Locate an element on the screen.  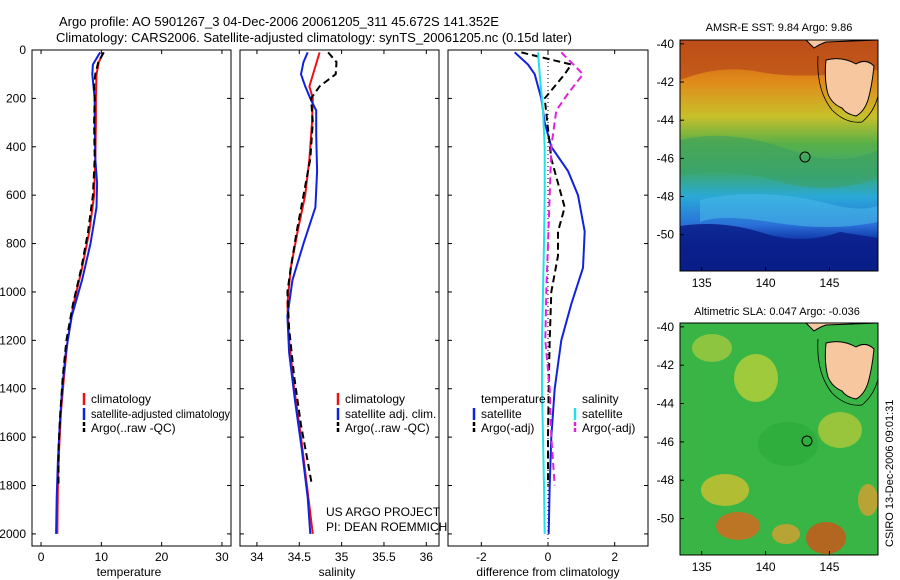
y-tick-label: 1800 is located at coordinates (13, 486).